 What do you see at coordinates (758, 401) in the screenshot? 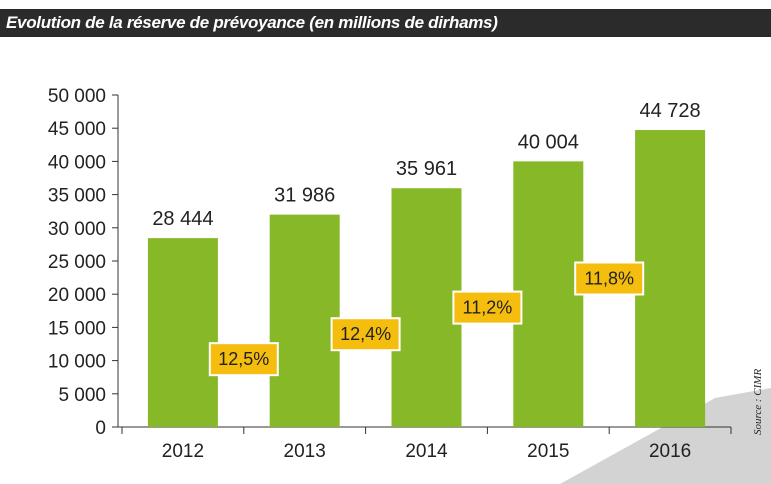
I see `source-note: Source : CIMR` at bounding box center [758, 401].